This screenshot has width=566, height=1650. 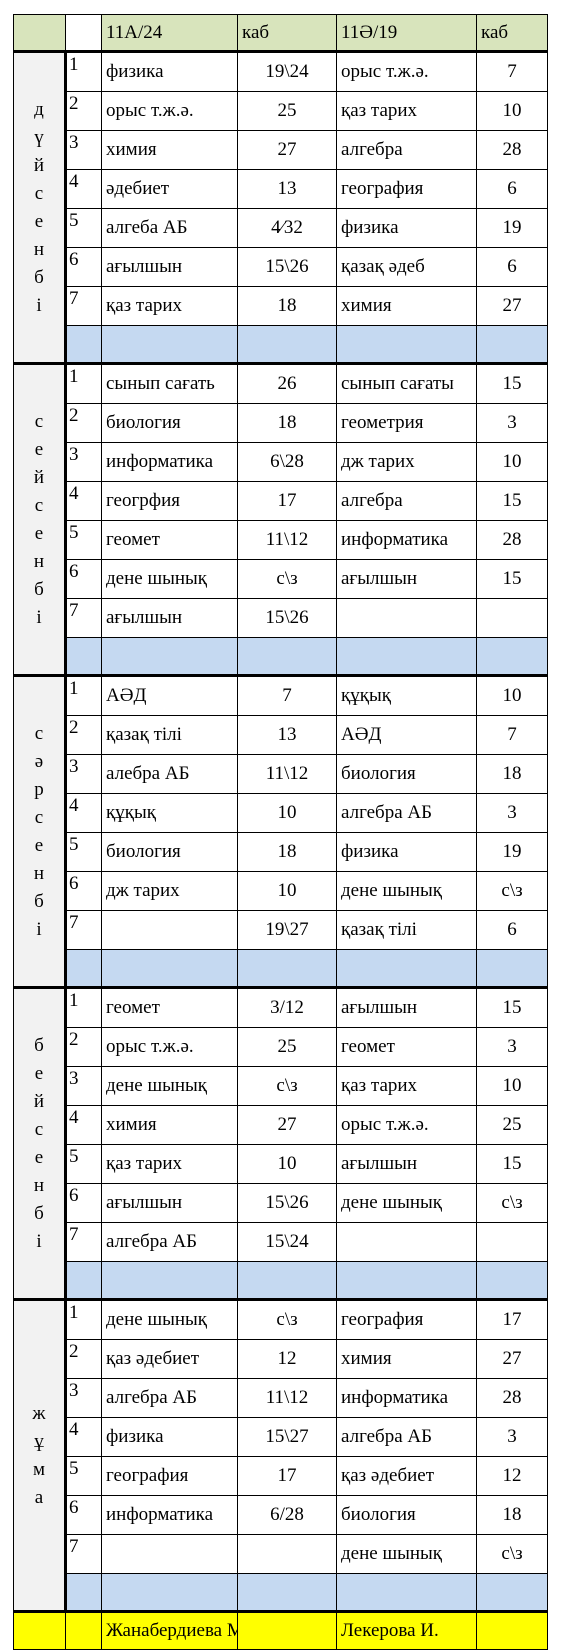 What do you see at coordinates (169, 1515) in the screenshot?
I see `subject-a: информатика` at bounding box center [169, 1515].